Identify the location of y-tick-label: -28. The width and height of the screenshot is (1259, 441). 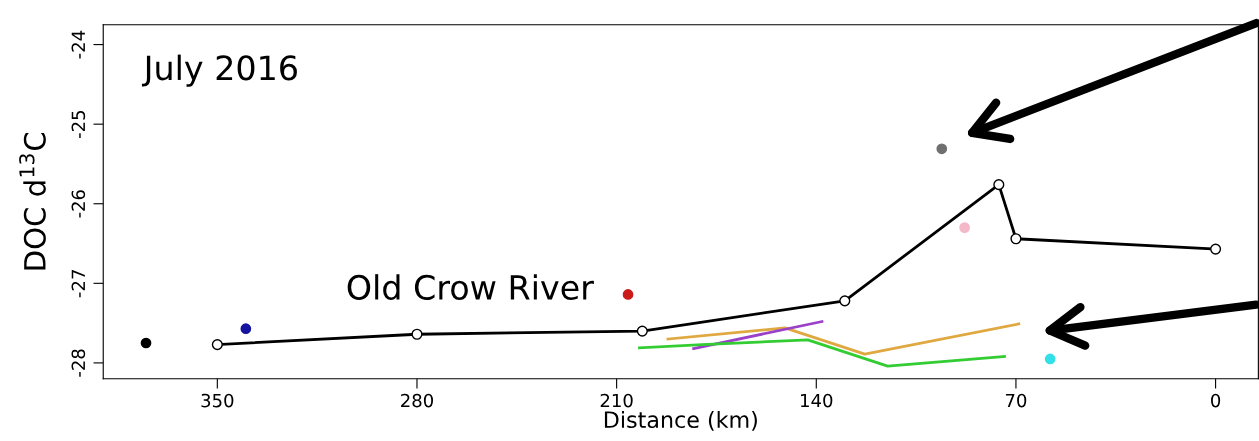
(78, 363).